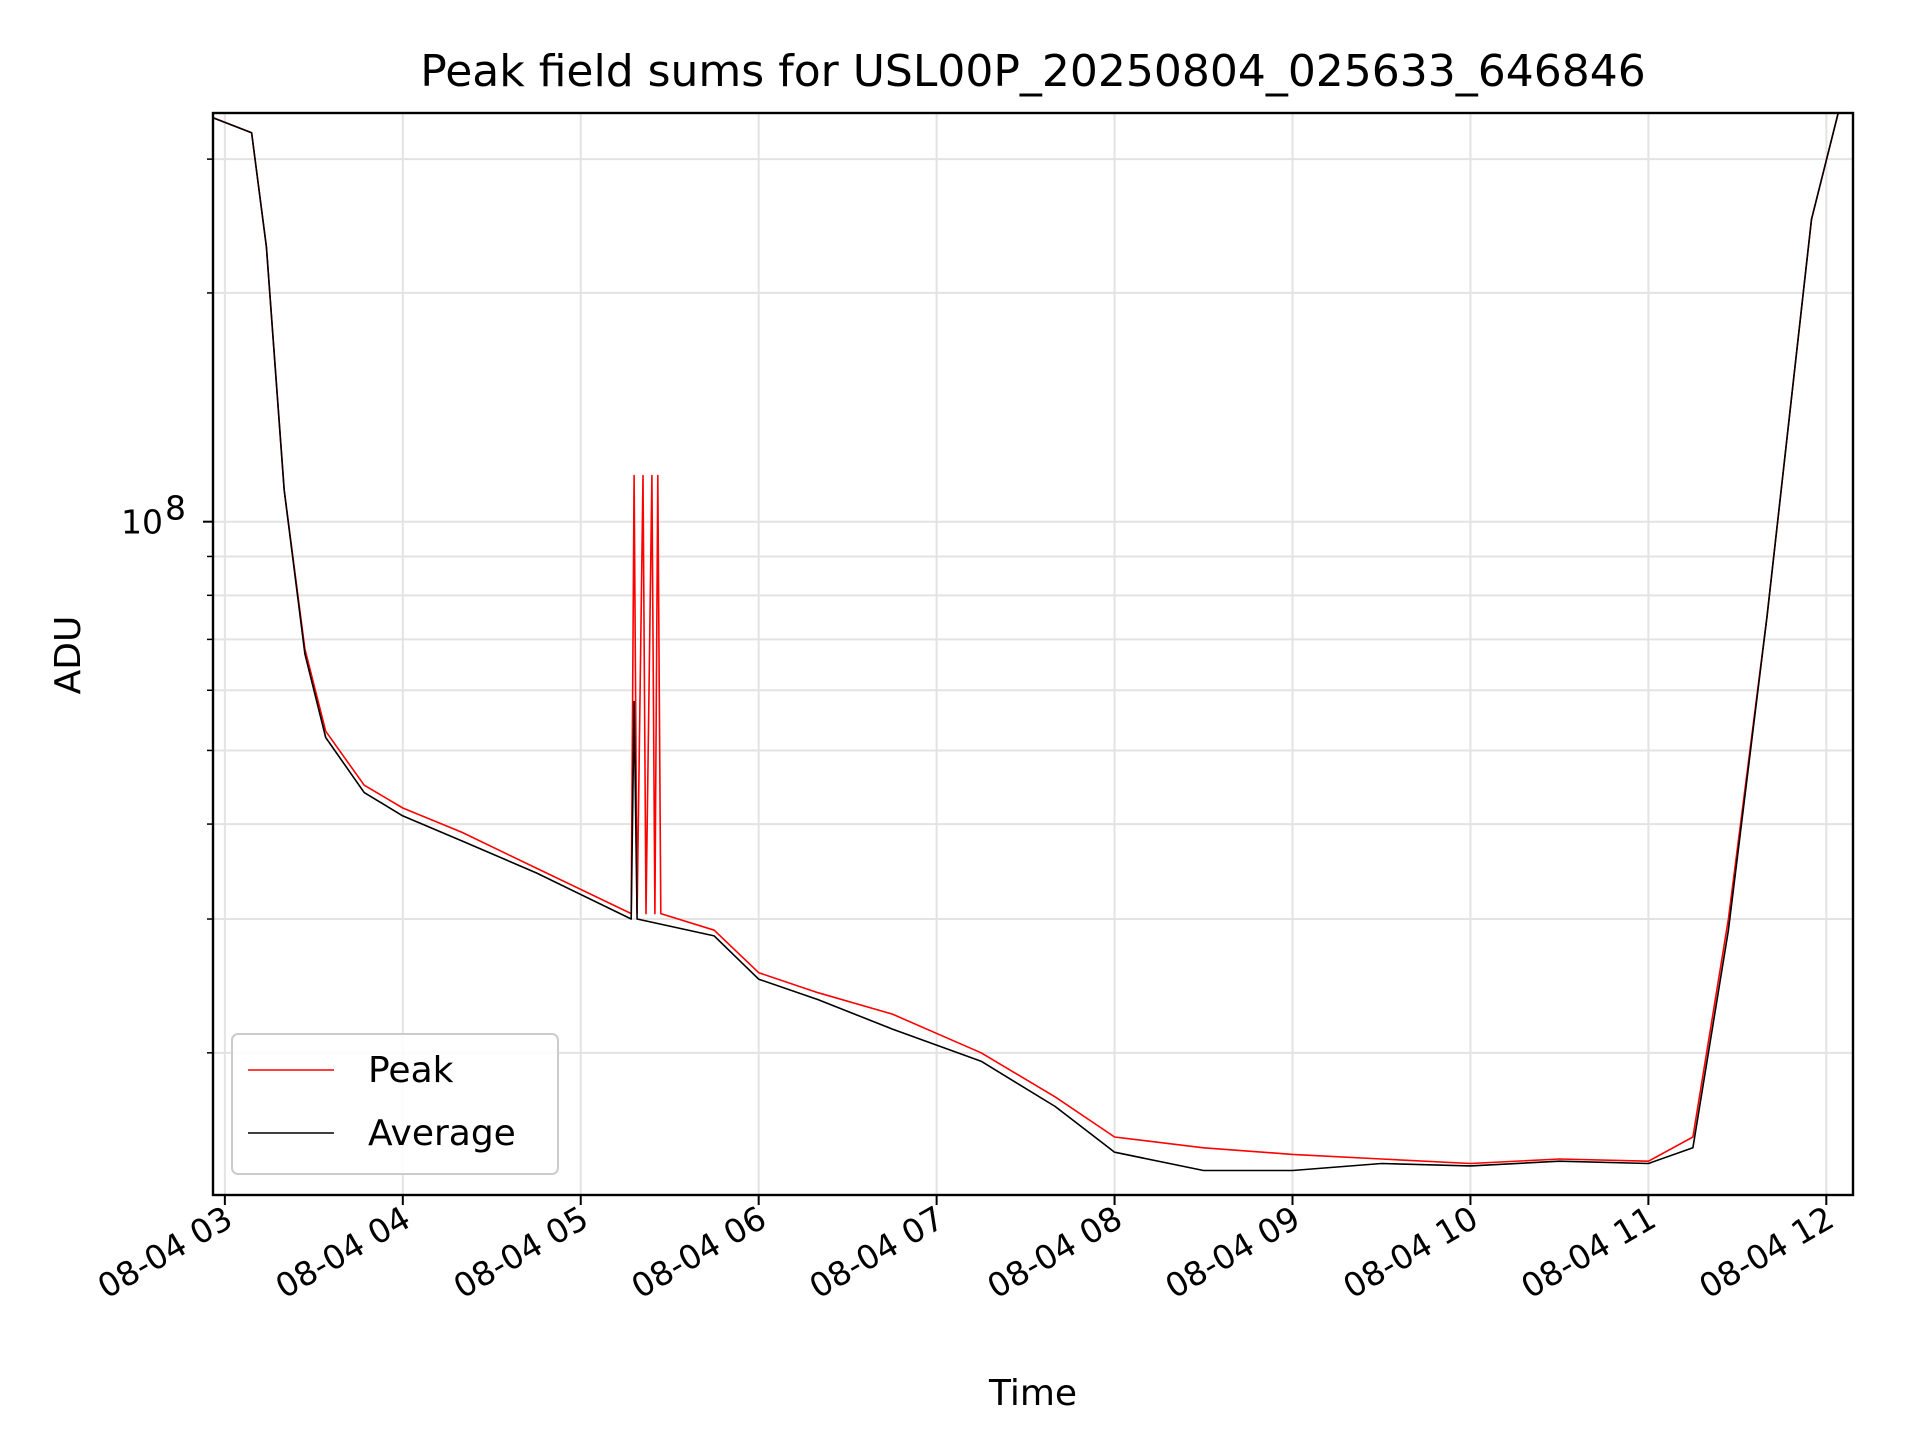 This screenshot has width=1920, height=1440. What do you see at coordinates (411, 1070) in the screenshot?
I see `legend-label-peak: Peak` at bounding box center [411, 1070].